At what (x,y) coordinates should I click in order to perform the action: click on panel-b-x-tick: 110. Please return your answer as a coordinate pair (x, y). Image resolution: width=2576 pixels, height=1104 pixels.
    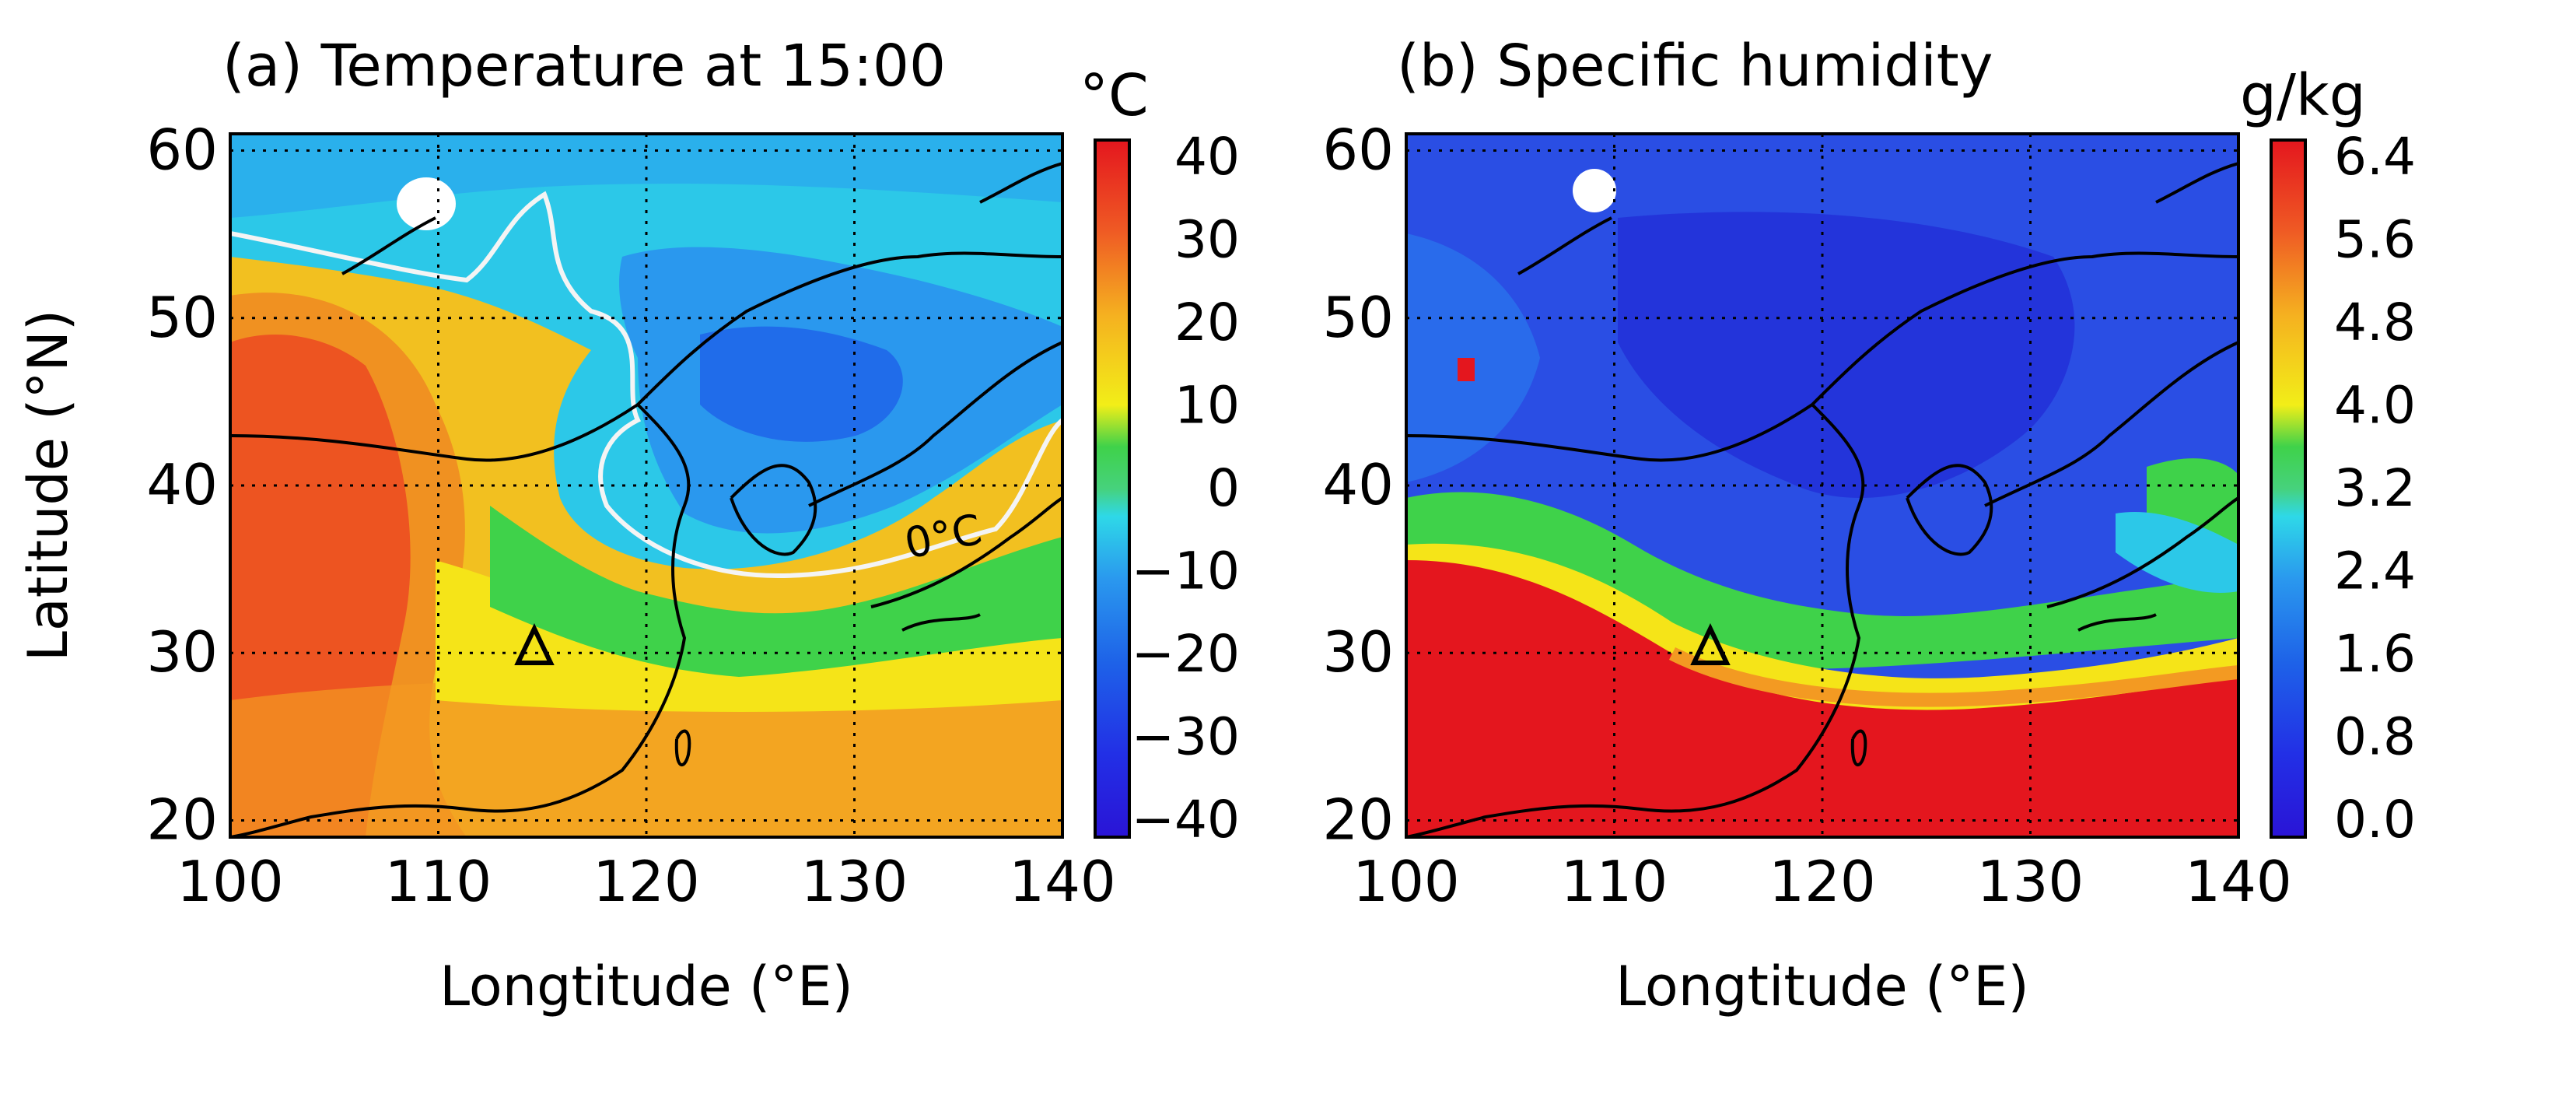
    Looking at the image, I should click on (1614, 882).